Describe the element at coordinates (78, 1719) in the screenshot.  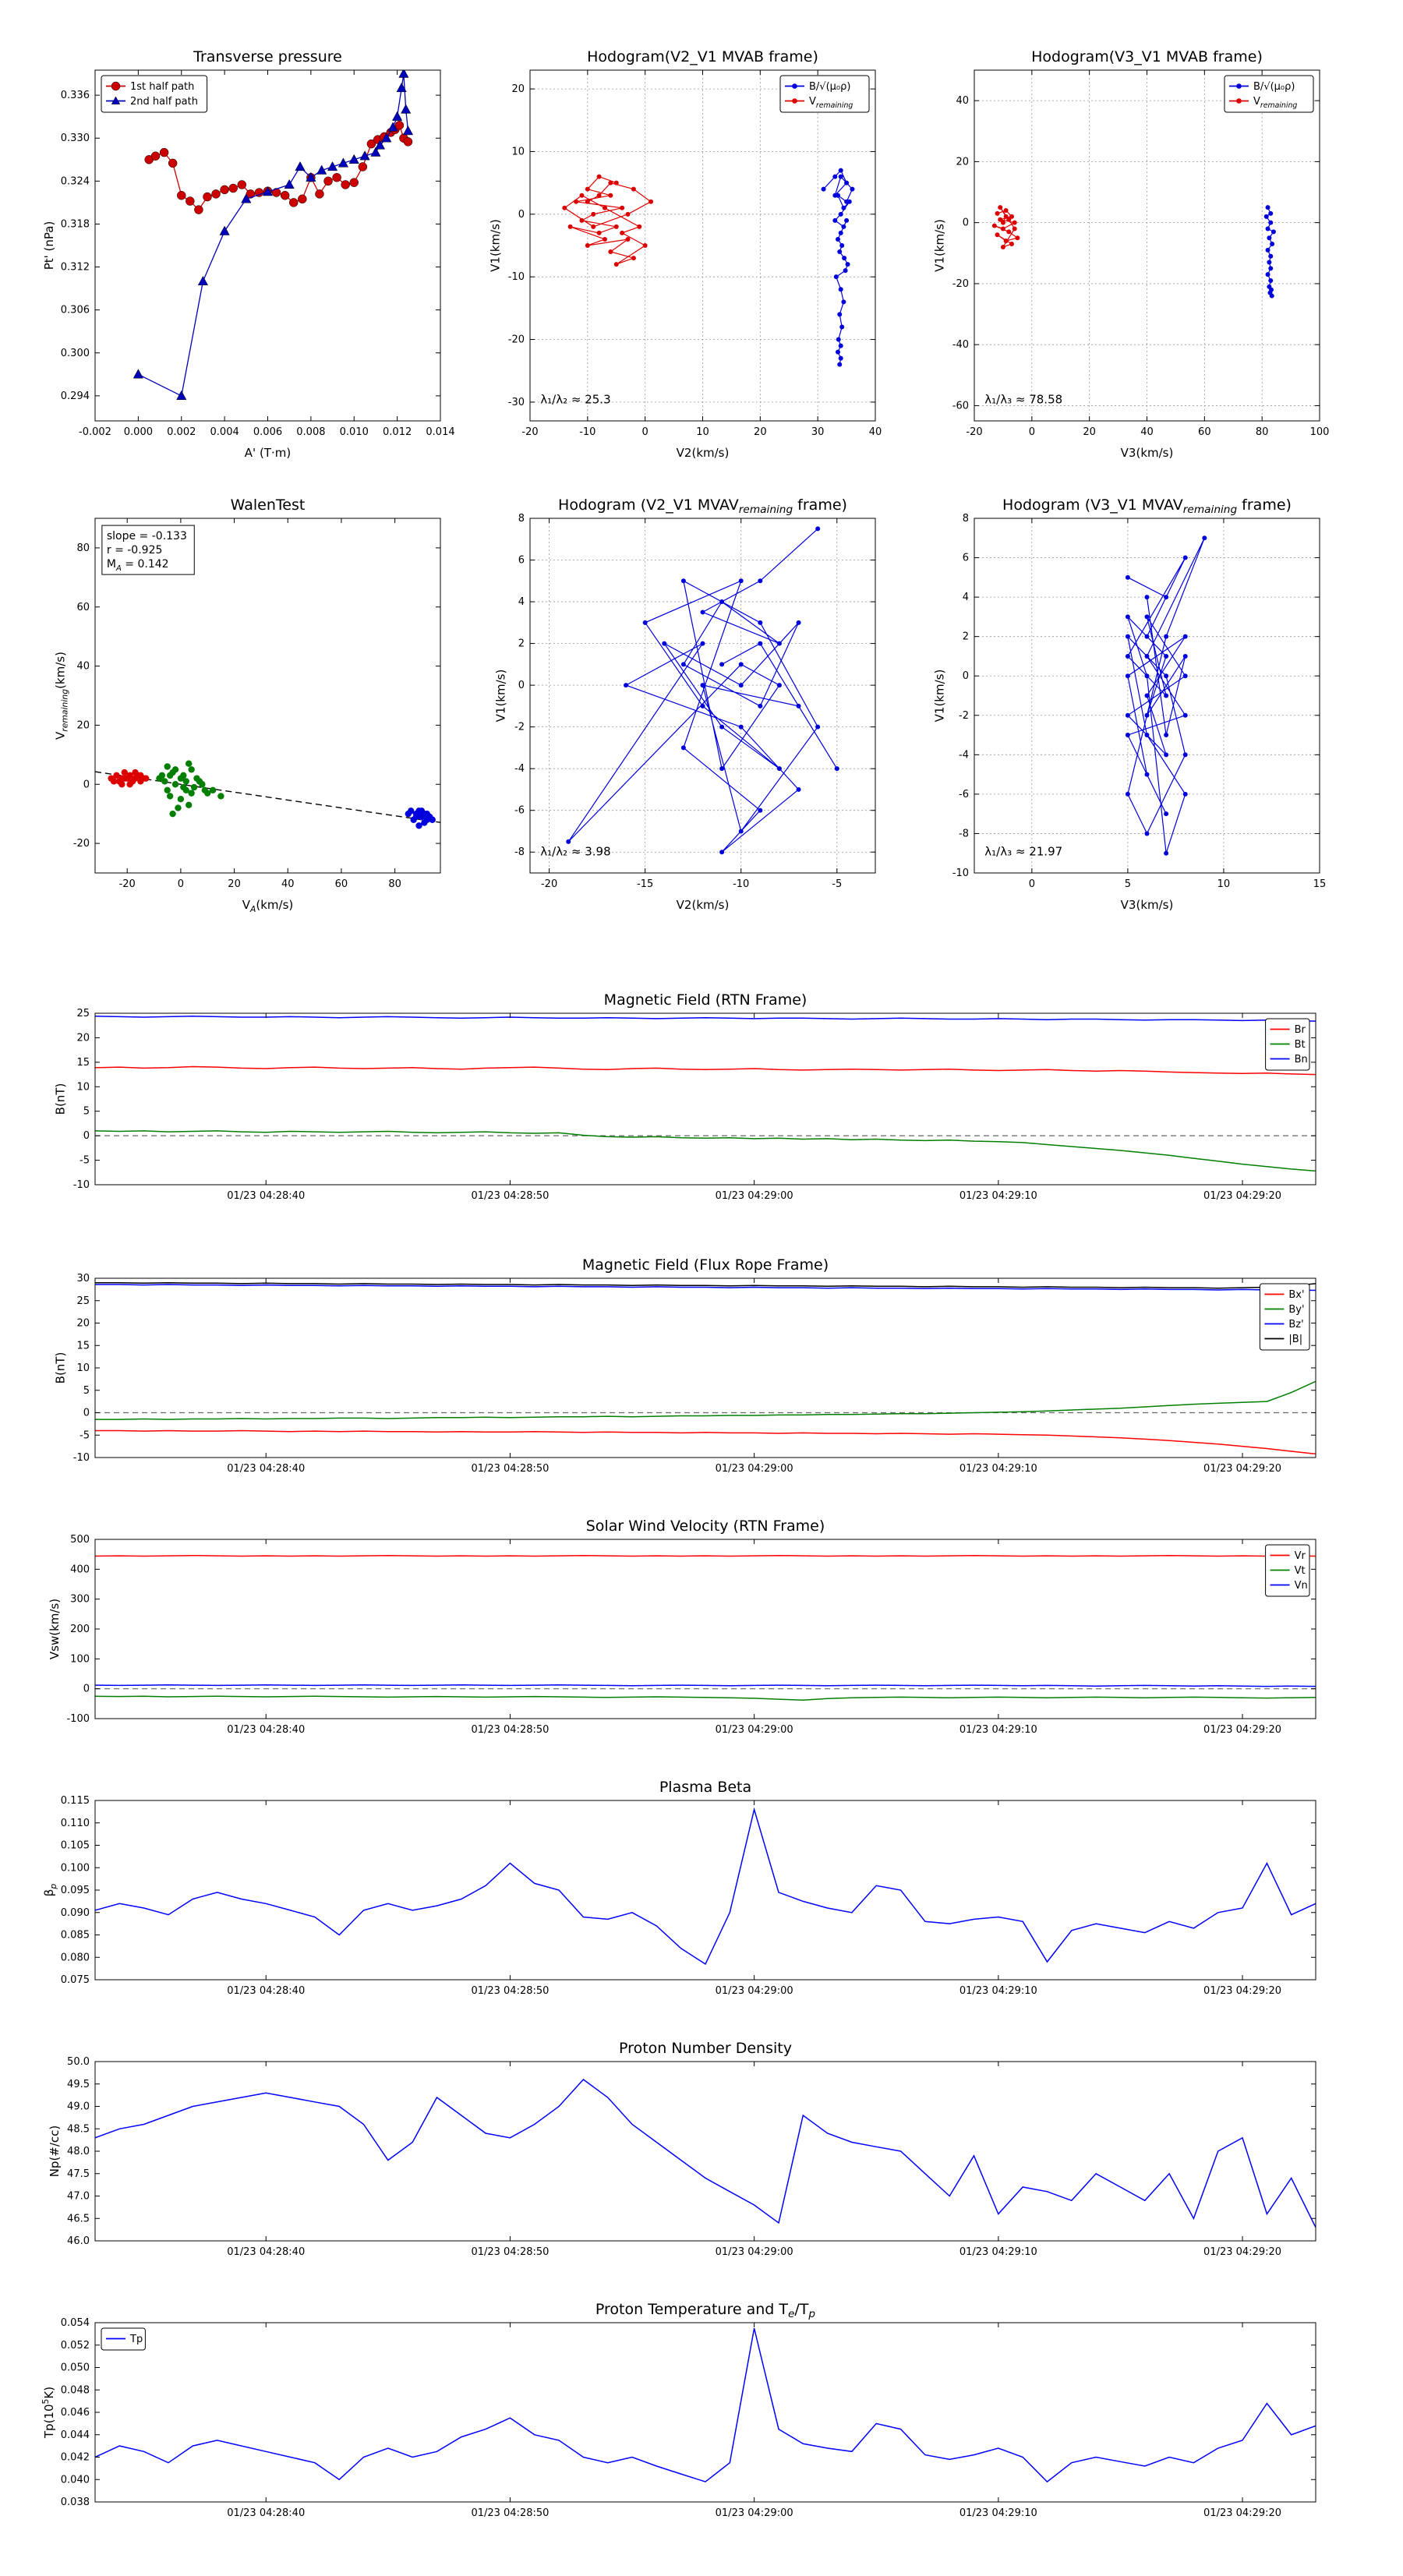
I see `ytick-label: -100` at that location.